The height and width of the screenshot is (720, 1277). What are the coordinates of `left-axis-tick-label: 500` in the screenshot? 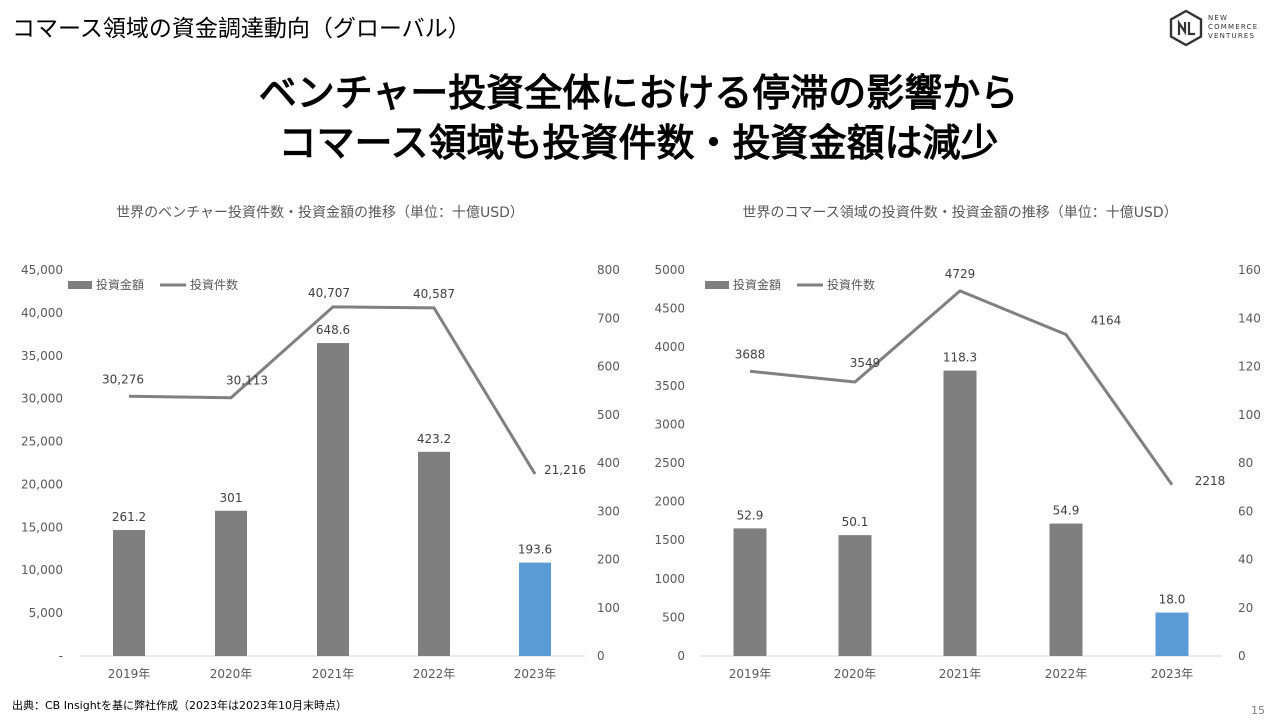 It's located at (673, 617).